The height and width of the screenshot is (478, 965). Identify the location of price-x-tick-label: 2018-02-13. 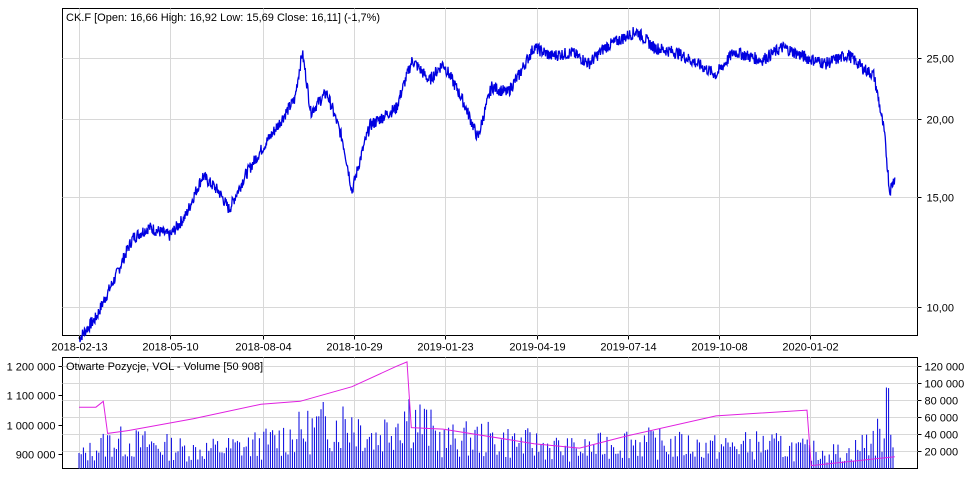
(79, 348).